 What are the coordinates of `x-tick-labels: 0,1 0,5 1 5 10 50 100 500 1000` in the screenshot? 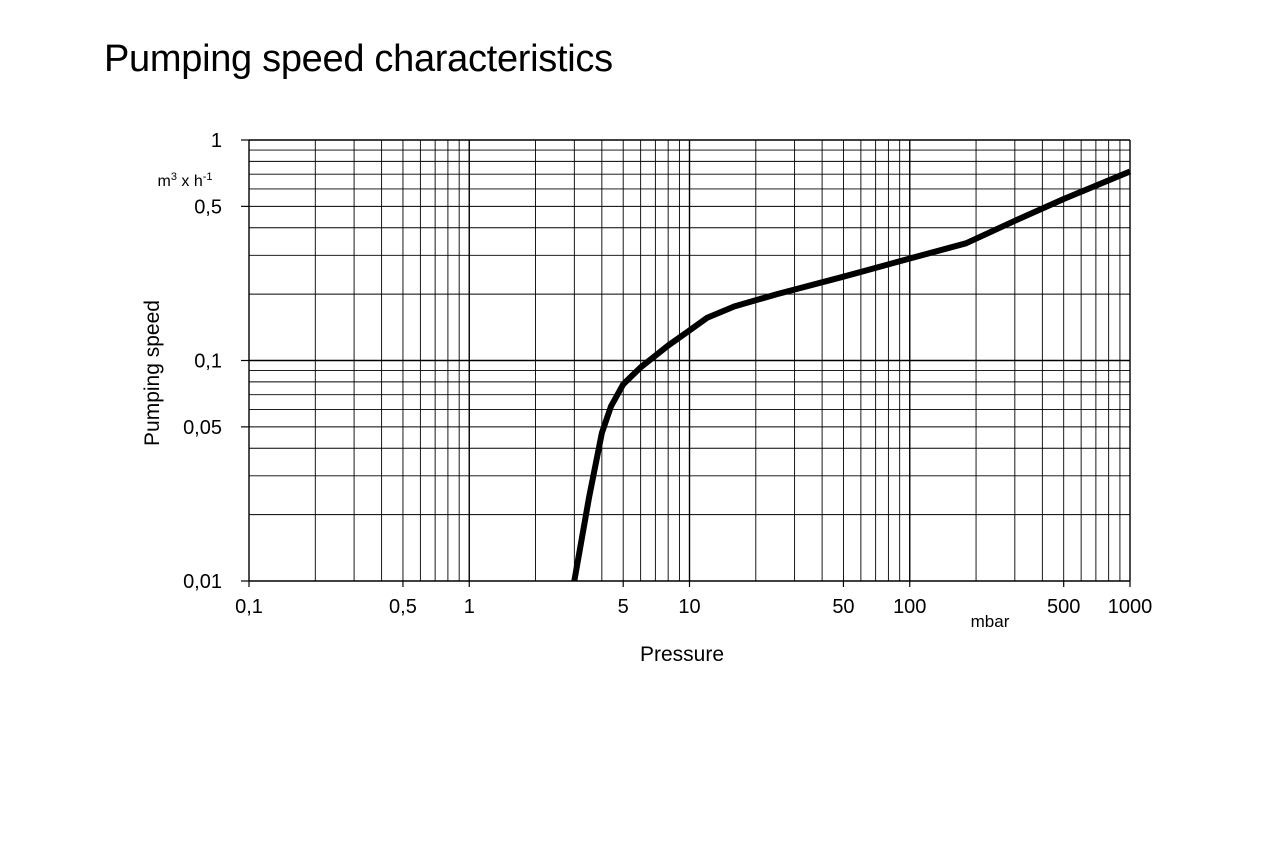 It's located at (693, 599).